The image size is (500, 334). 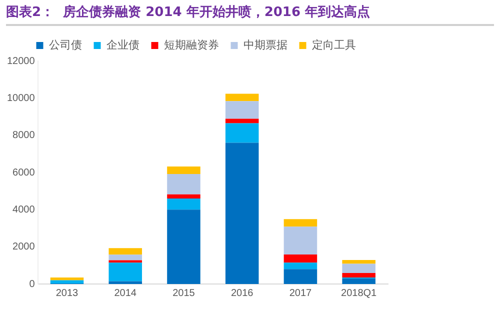 I want to click on legend-label: 短期融资券, so click(x=191, y=45).